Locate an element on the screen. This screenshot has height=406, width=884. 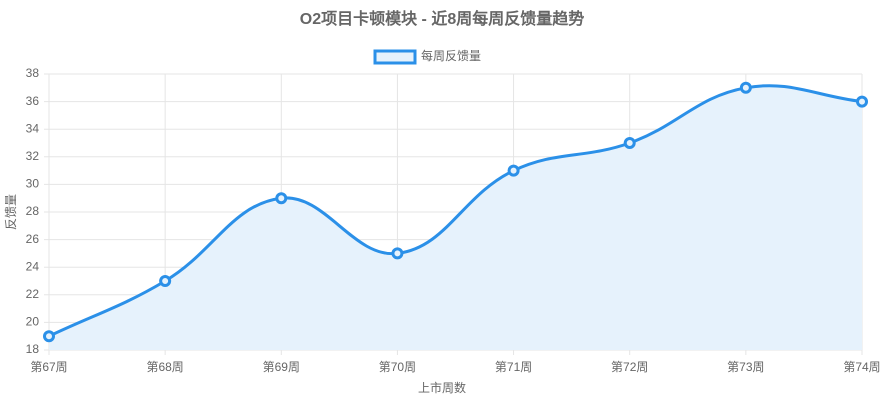
y-tick-label: 18 is located at coordinates (33, 349).